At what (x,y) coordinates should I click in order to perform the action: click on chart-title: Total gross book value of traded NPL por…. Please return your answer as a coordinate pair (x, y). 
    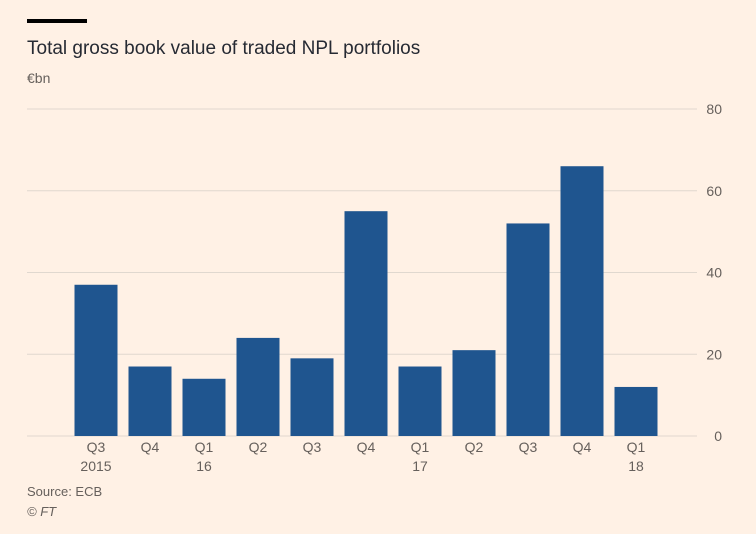
    Looking at the image, I should click on (224, 48).